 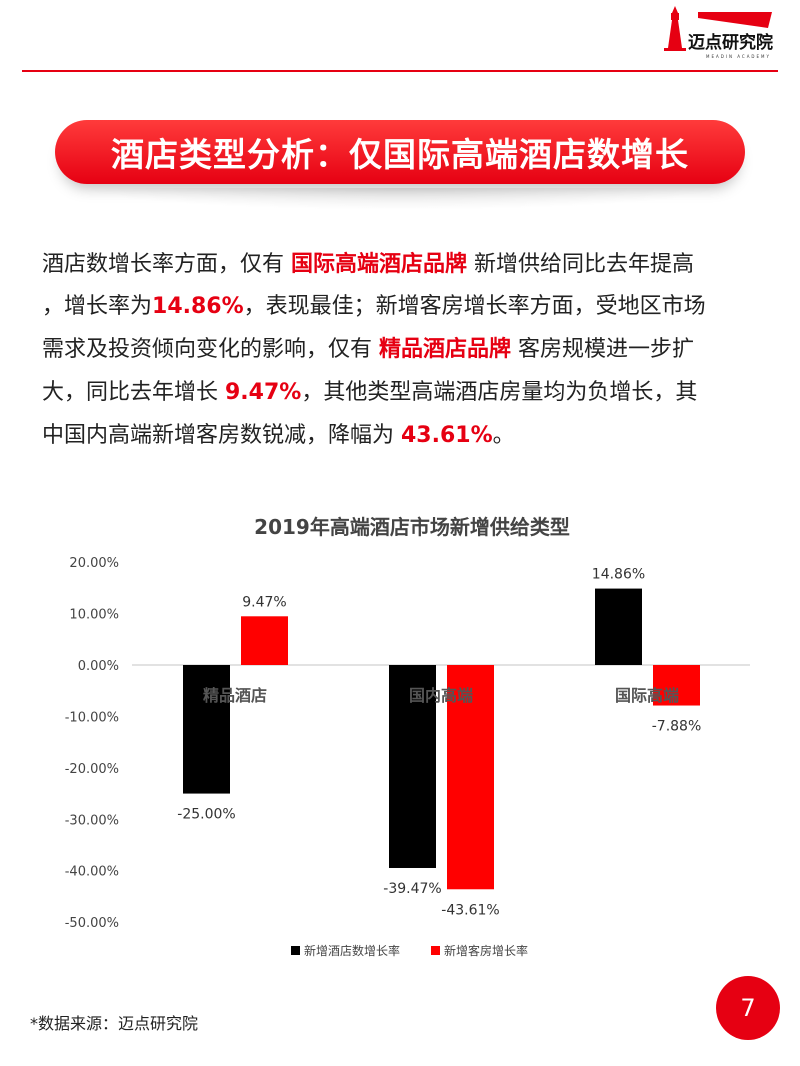 I want to click on text-segment: 中国内高端新增客房数锐减，降幅为, so click(x=221, y=435).